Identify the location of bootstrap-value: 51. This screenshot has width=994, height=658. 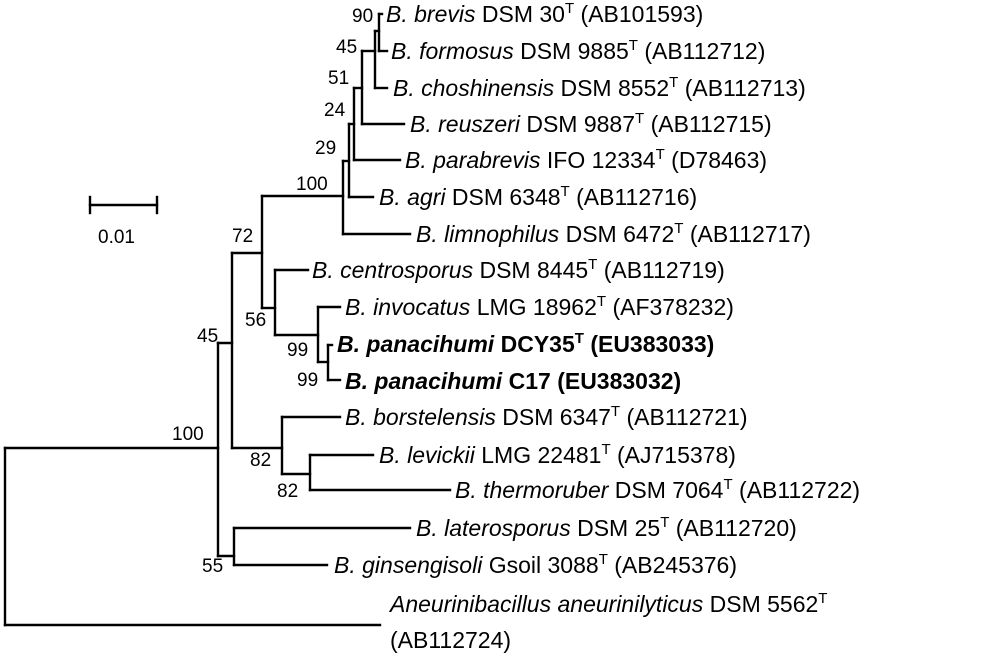
(338, 78).